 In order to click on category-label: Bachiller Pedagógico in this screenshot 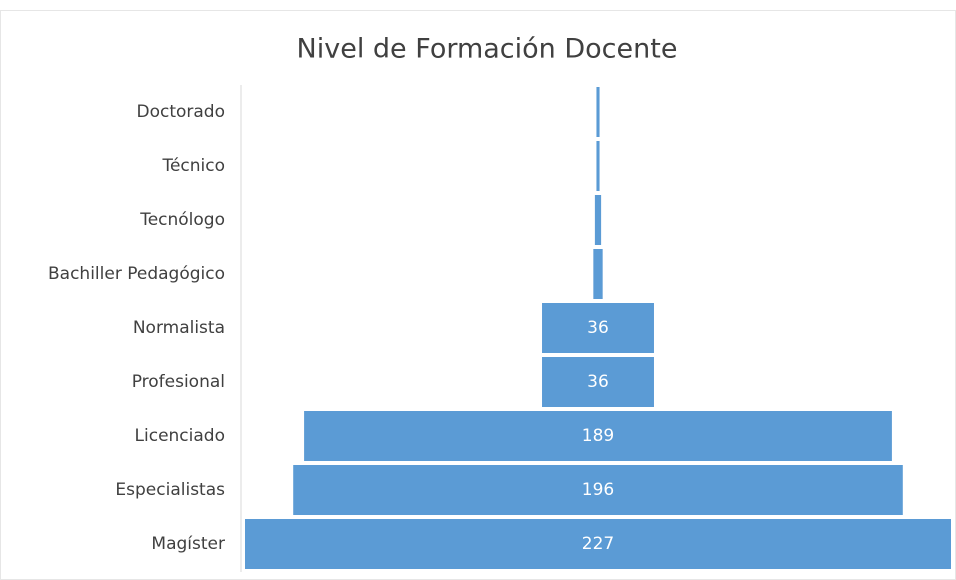, I will do `click(136, 274)`.